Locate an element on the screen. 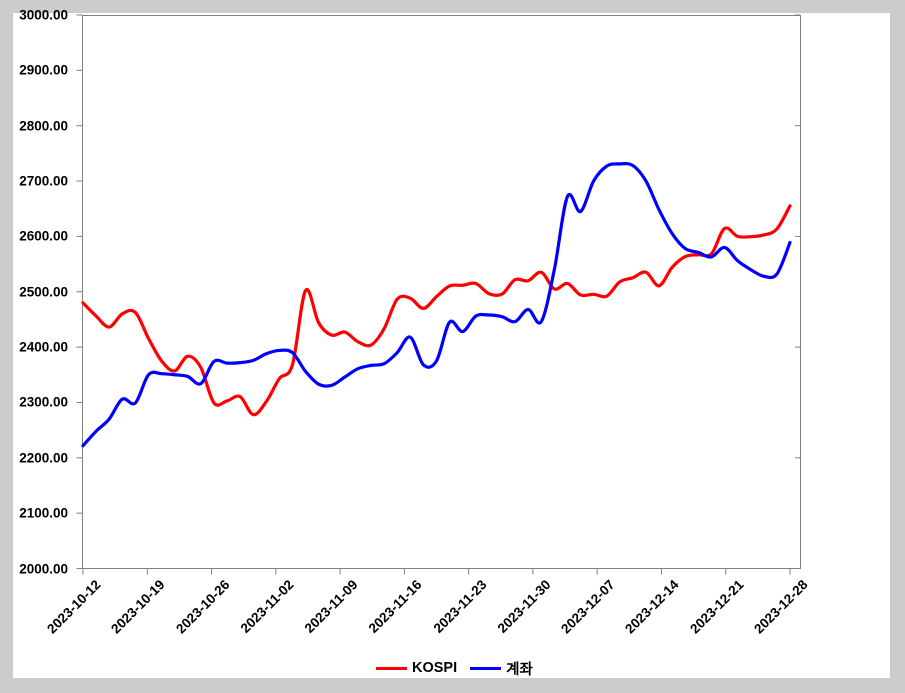 Image resolution: width=905 pixels, height=693 pixels. account-line-swatch is located at coordinates (486, 668).